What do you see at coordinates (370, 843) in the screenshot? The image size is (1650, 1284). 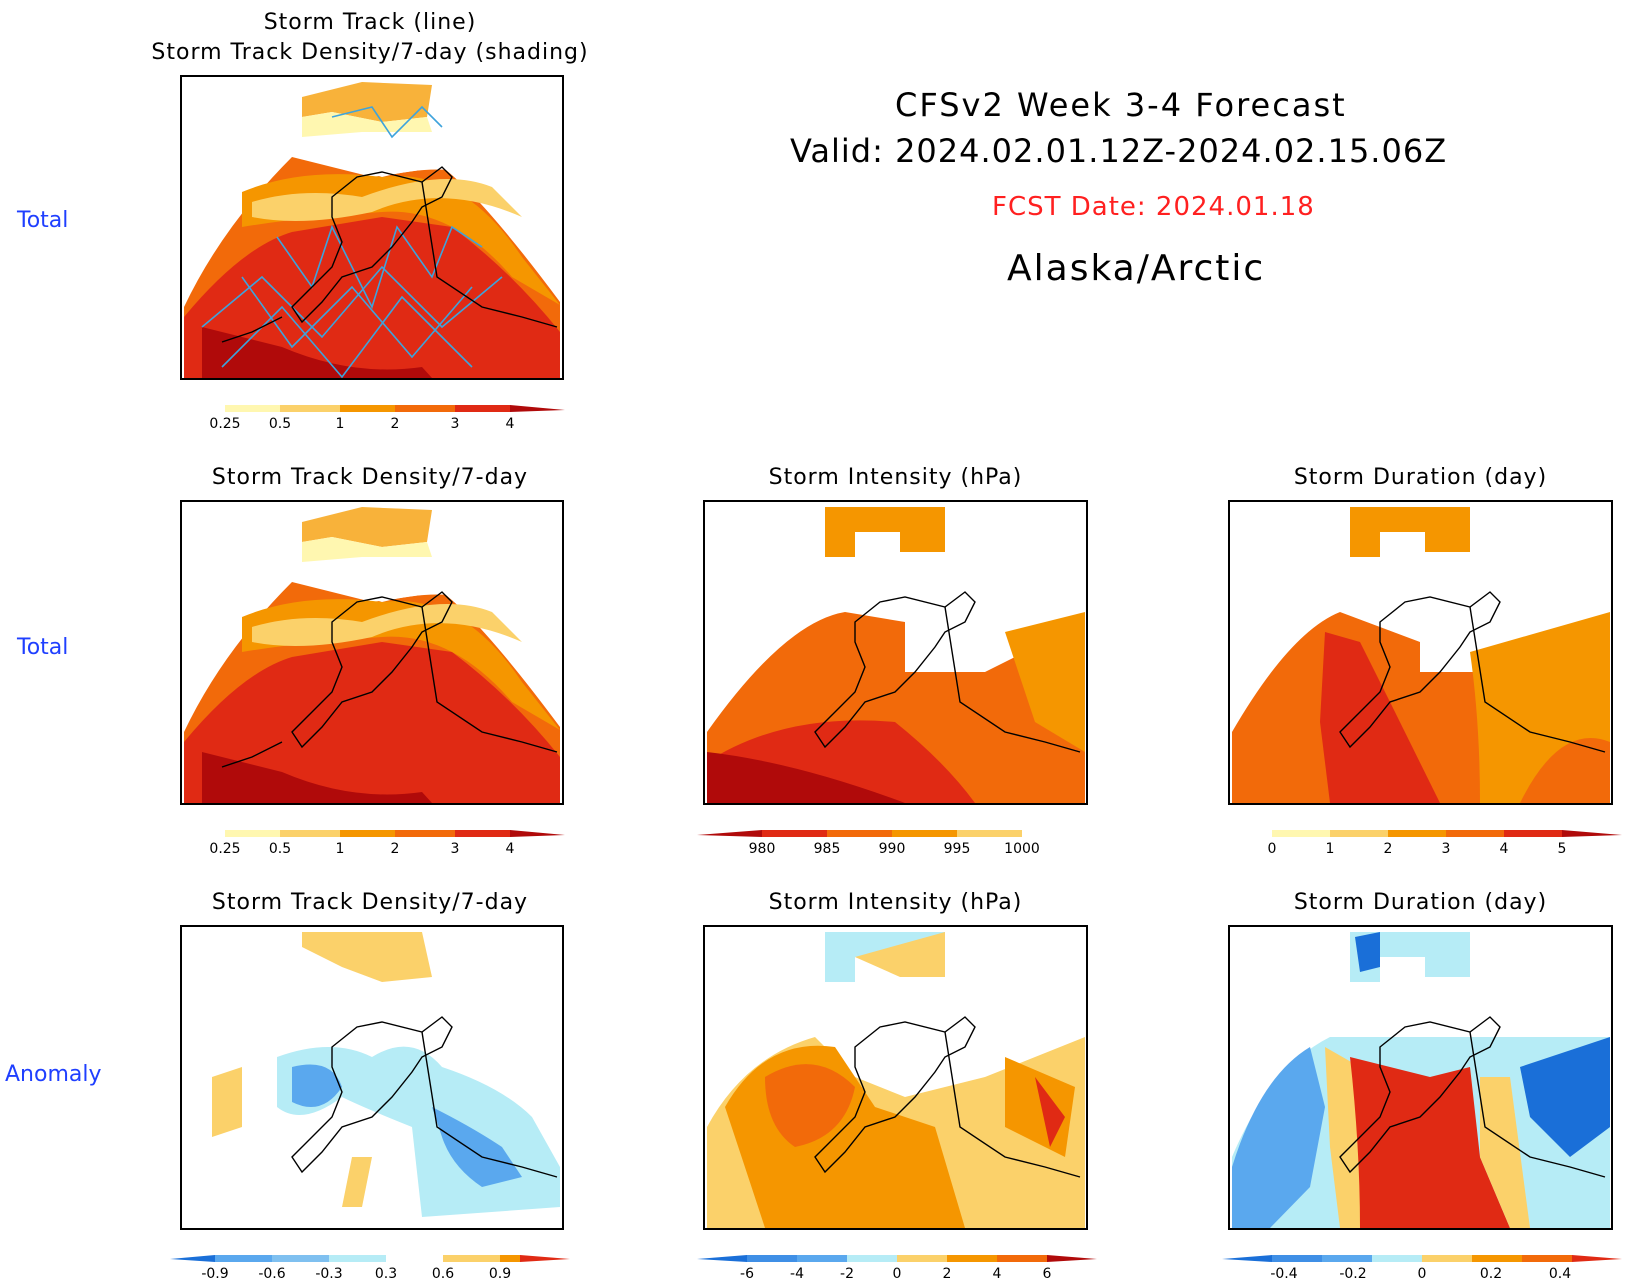 I see `colorbar-density-total: 0.25 0.5 1 2 3 4` at bounding box center [370, 843].